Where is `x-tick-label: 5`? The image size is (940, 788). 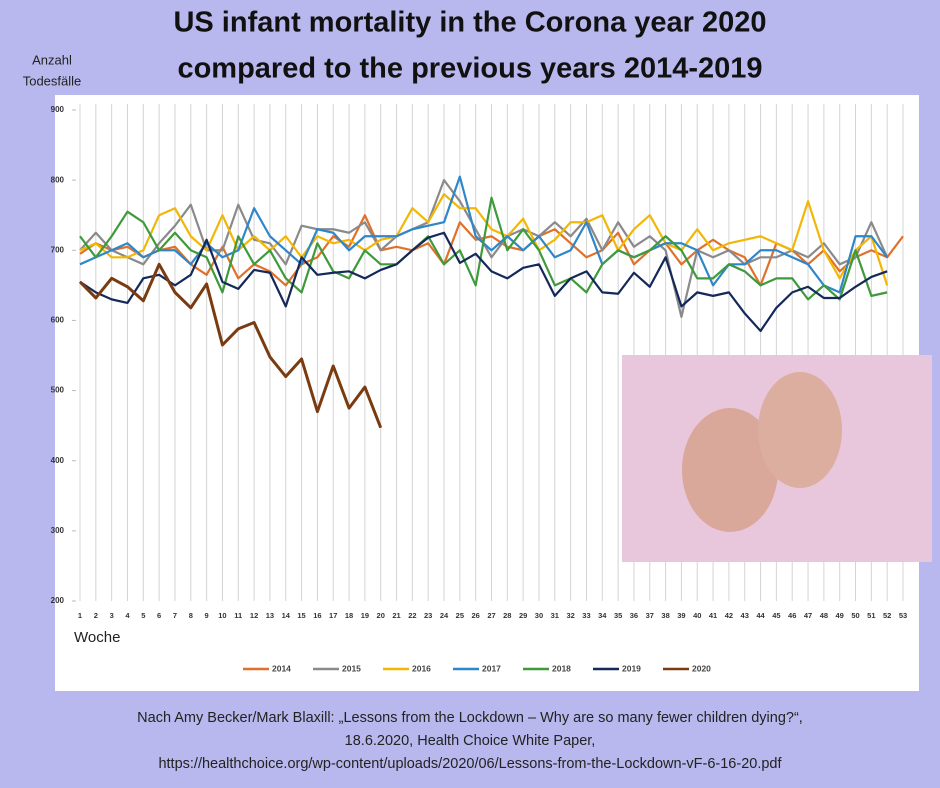 x-tick-label: 5 is located at coordinates (143, 615).